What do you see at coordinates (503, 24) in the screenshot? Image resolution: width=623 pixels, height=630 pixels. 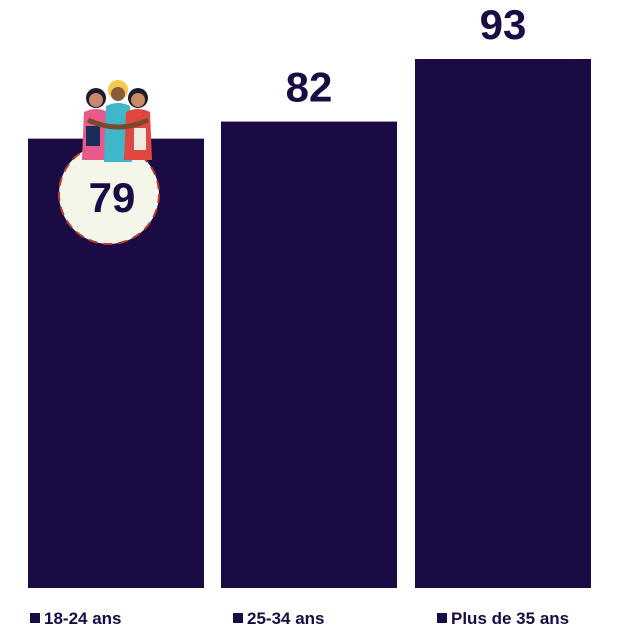 I see `data-label-3: 93` at bounding box center [503, 24].